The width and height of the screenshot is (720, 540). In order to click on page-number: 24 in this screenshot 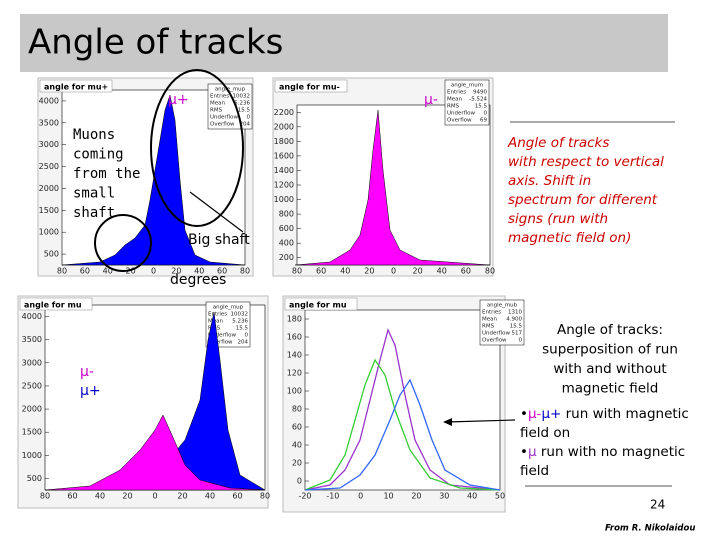, I will do `click(657, 505)`.